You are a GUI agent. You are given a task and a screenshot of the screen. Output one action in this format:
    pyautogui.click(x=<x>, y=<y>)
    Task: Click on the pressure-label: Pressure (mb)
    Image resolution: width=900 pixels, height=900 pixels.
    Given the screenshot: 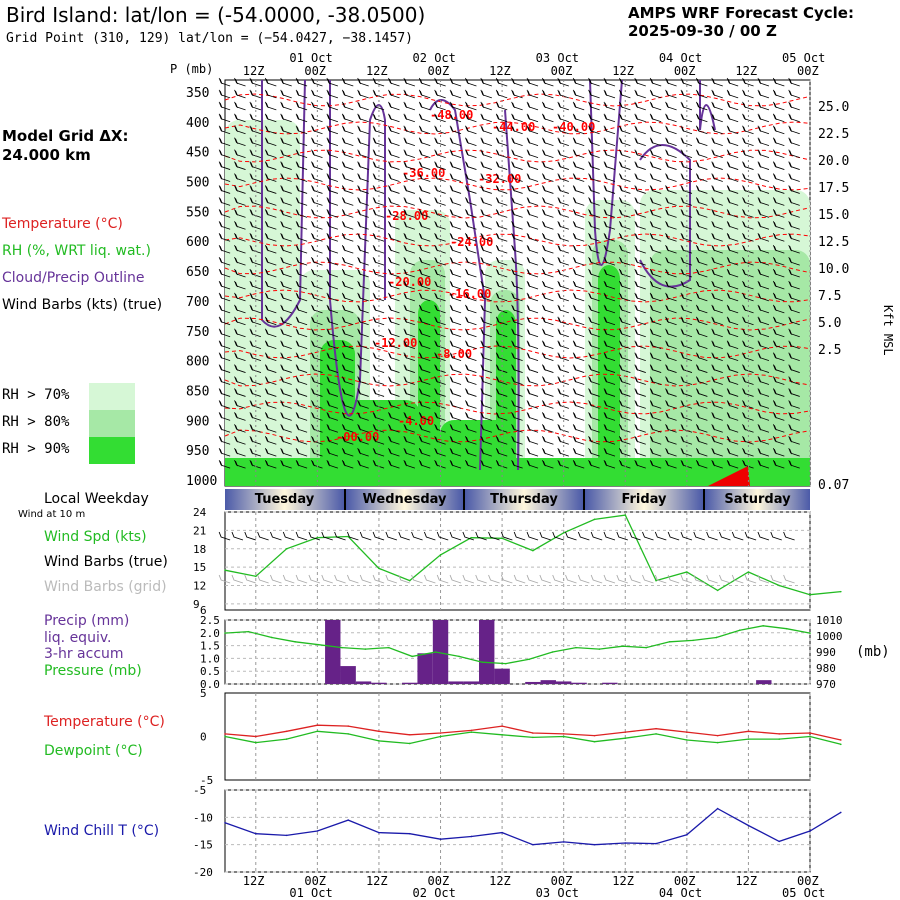 What is the action you would take?
    pyautogui.click(x=93, y=671)
    